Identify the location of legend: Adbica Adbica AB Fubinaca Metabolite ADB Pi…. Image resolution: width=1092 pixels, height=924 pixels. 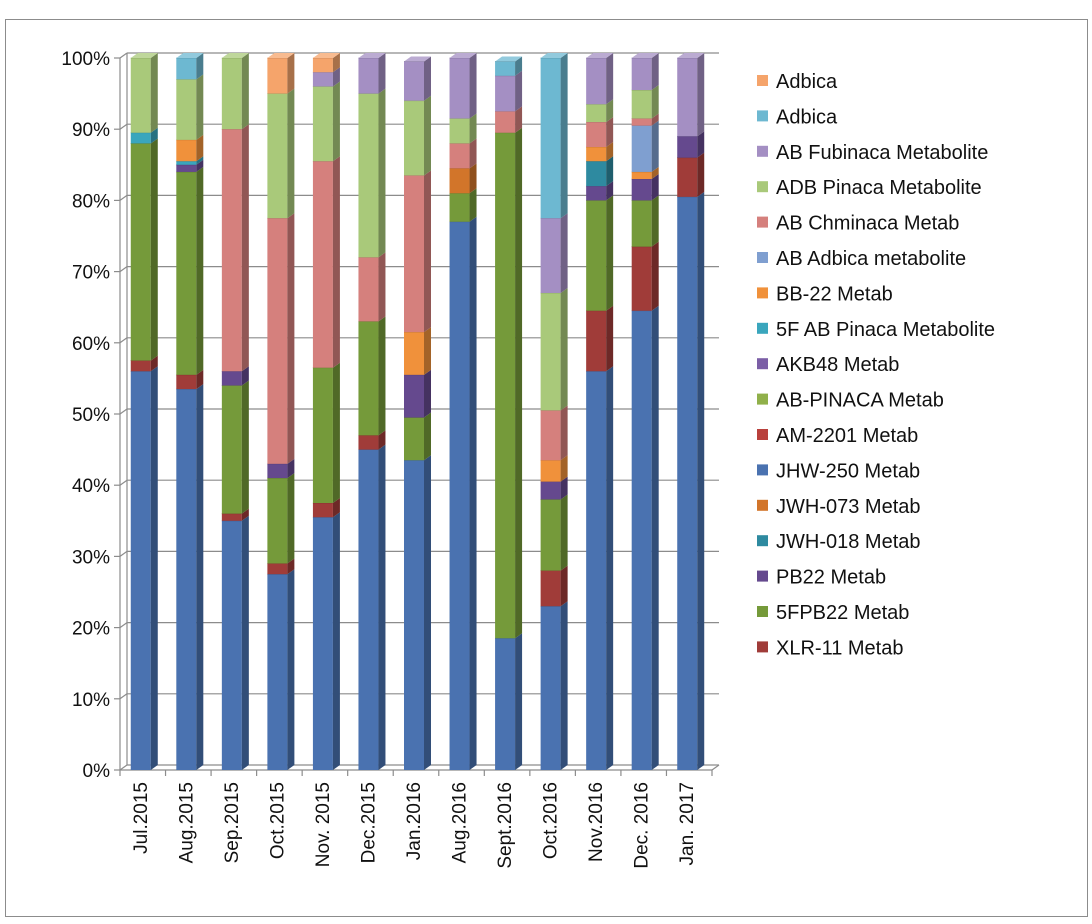
(876, 365).